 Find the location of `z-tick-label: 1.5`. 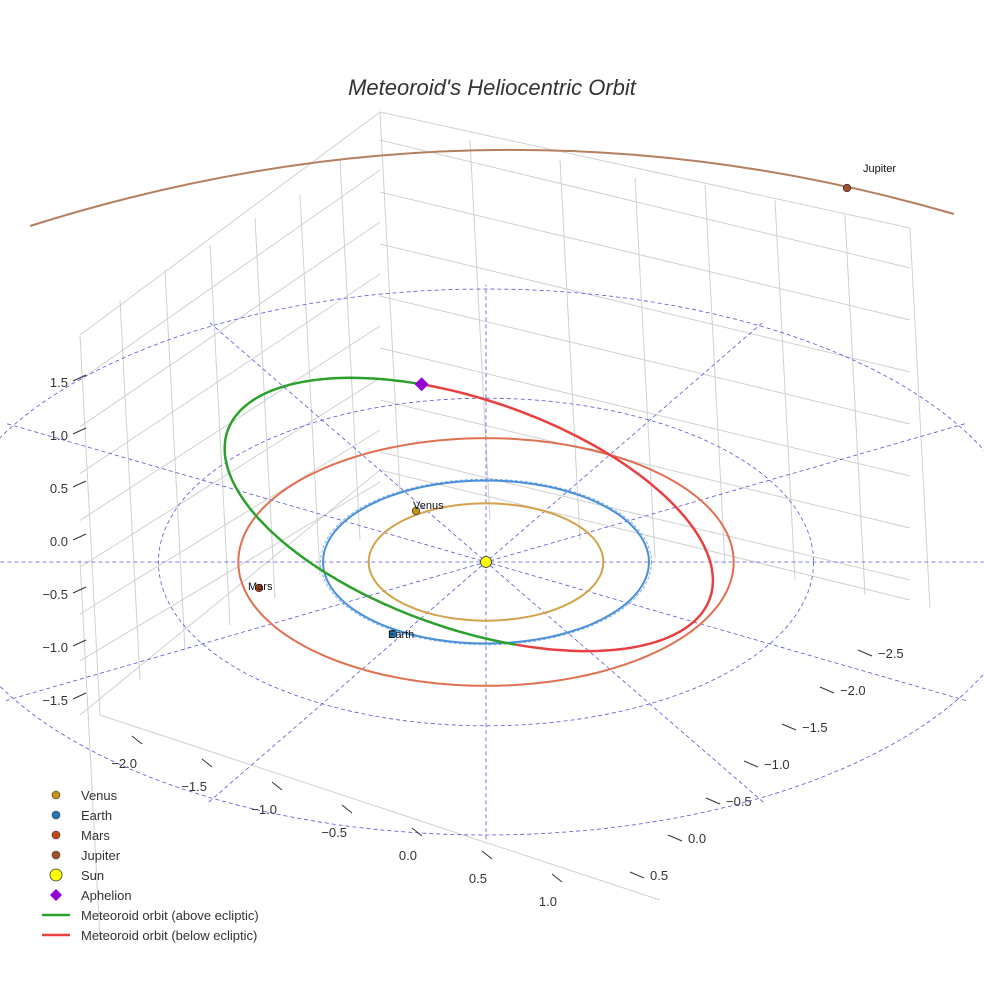

z-tick-label: 1.5 is located at coordinates (59, 382).